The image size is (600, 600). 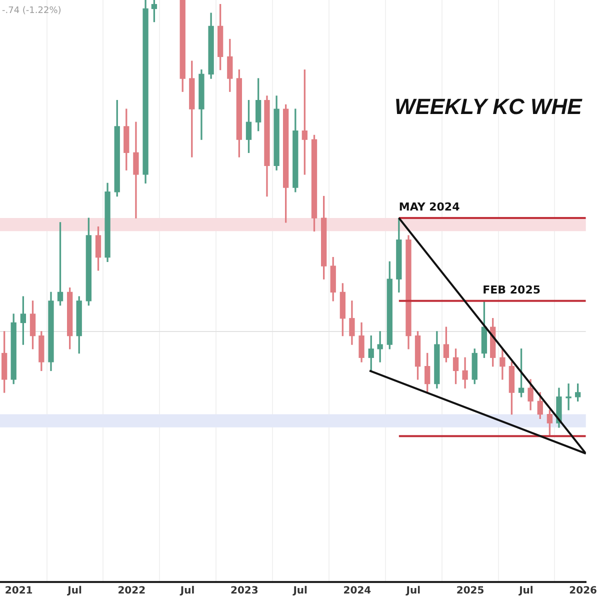 I want to click on annotation: FEB 2025, so click(x=511, y=289).